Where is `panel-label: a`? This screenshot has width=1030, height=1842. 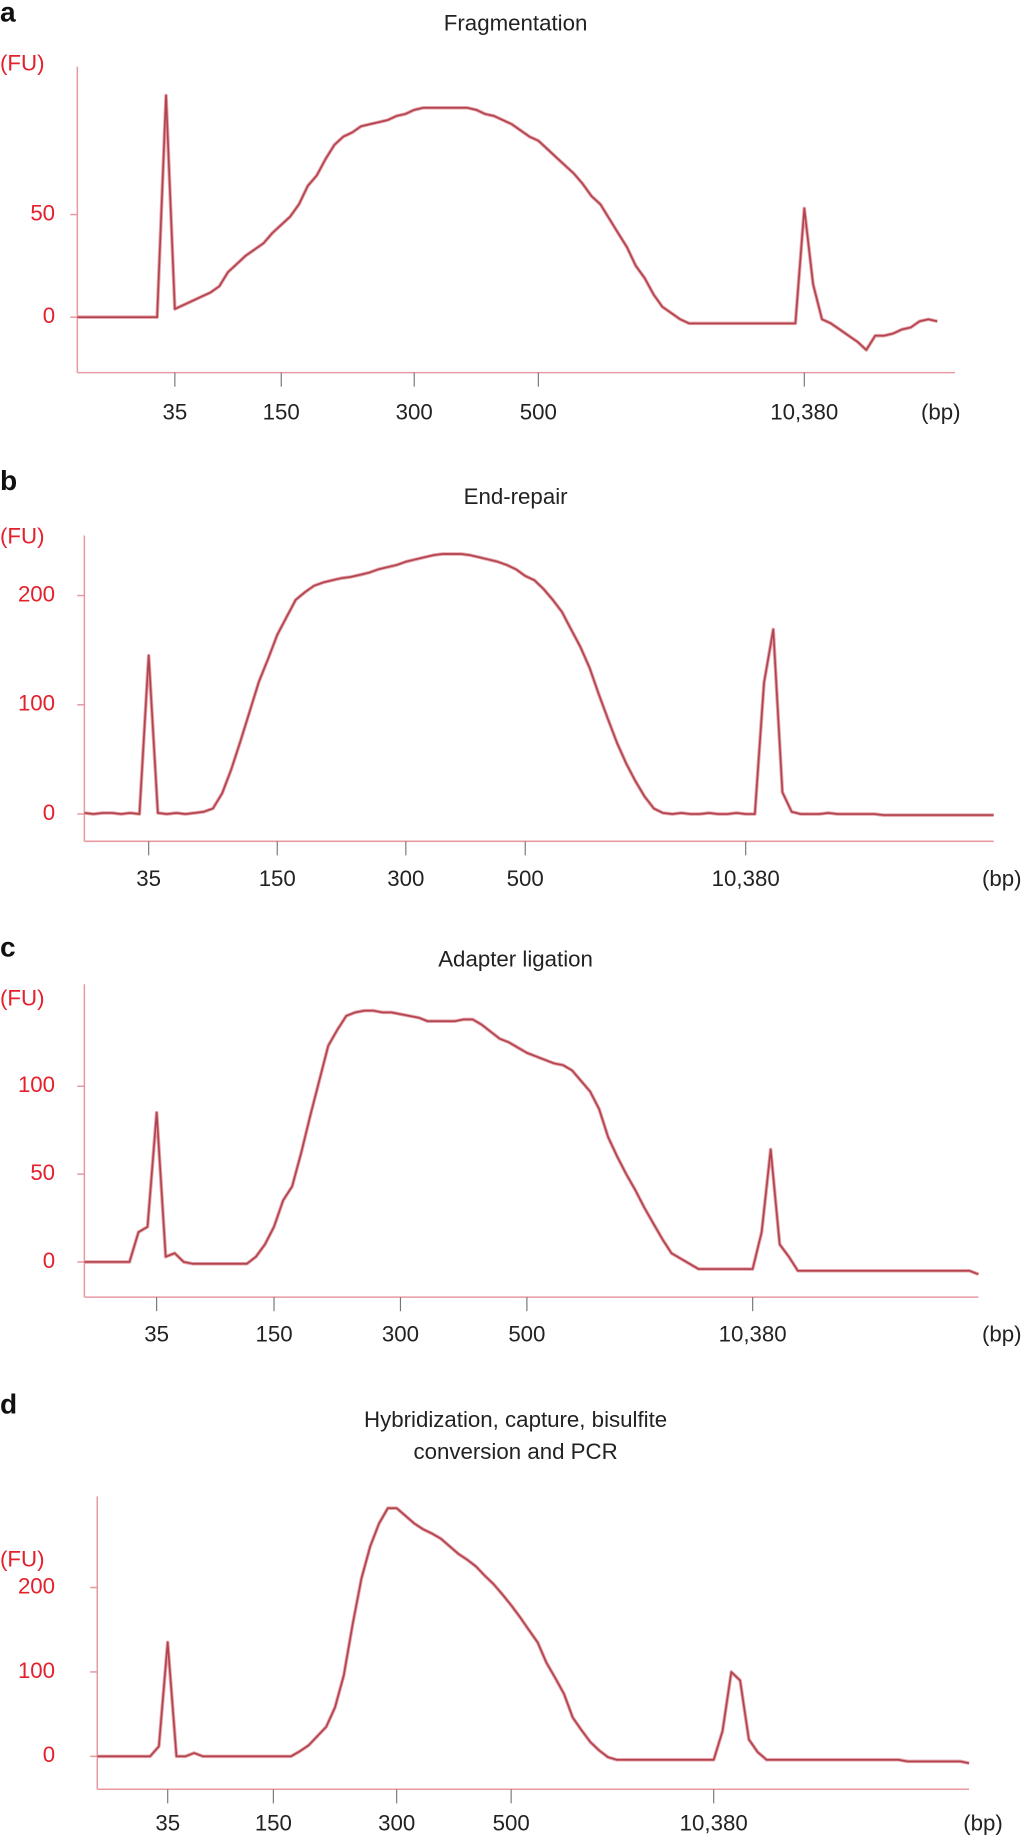
panel-label: a is located at coordinates (8, 13).